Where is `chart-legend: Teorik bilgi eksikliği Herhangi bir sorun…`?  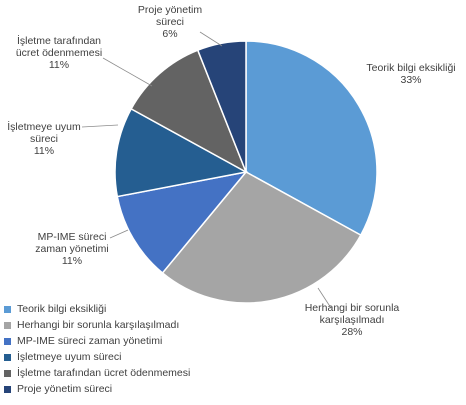 chart-legend: Teorik bilgi eksikliği Herhangi bir sorun… is located at coordinates (97, 349).